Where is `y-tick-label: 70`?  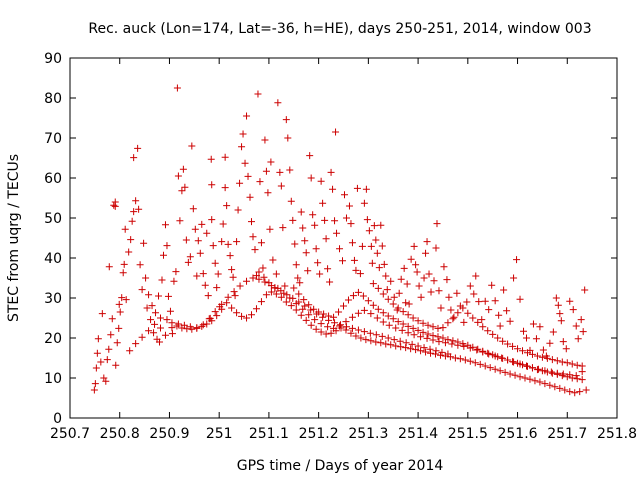
y-tick-label: 70 is located at coordinates (53, 139).